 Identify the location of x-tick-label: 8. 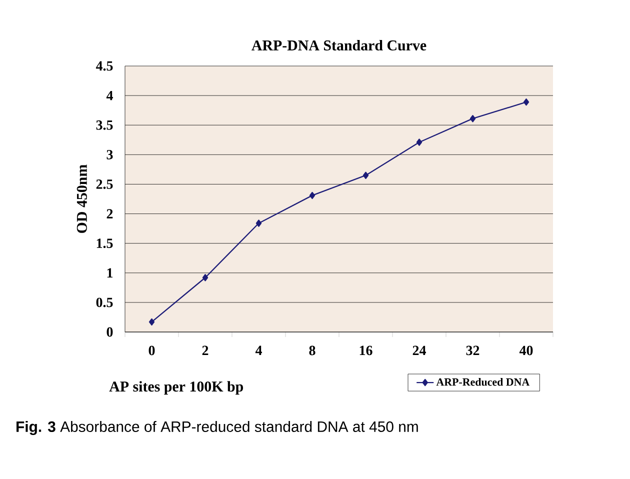
(312, 351).